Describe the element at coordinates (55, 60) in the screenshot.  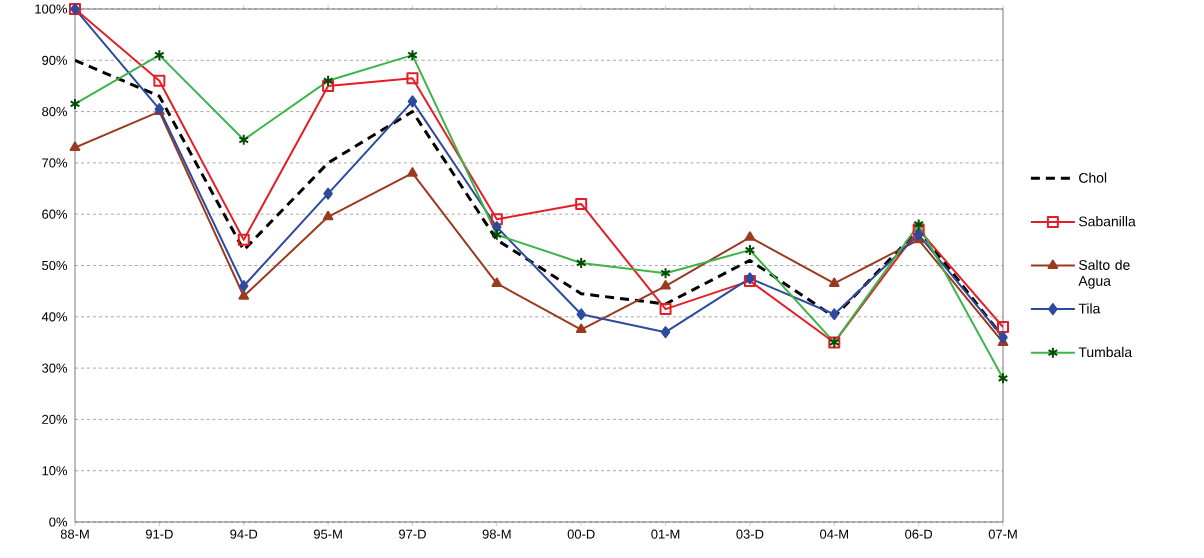
I see `y-tick-label: 90%` at that location.